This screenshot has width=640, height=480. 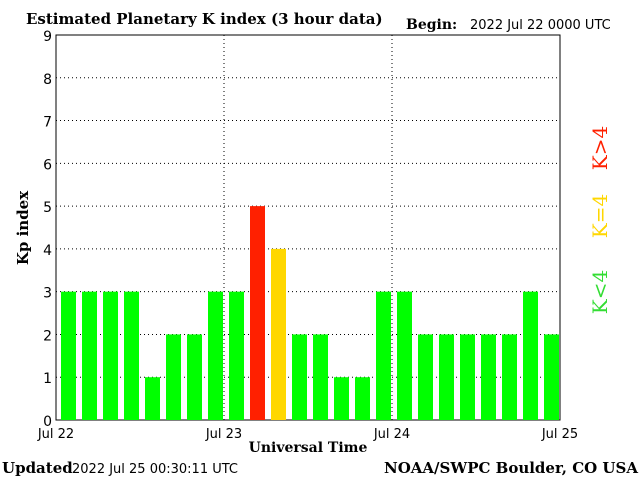 I want to click on y-axis-label: Kp index, so click(x=23, y=227).